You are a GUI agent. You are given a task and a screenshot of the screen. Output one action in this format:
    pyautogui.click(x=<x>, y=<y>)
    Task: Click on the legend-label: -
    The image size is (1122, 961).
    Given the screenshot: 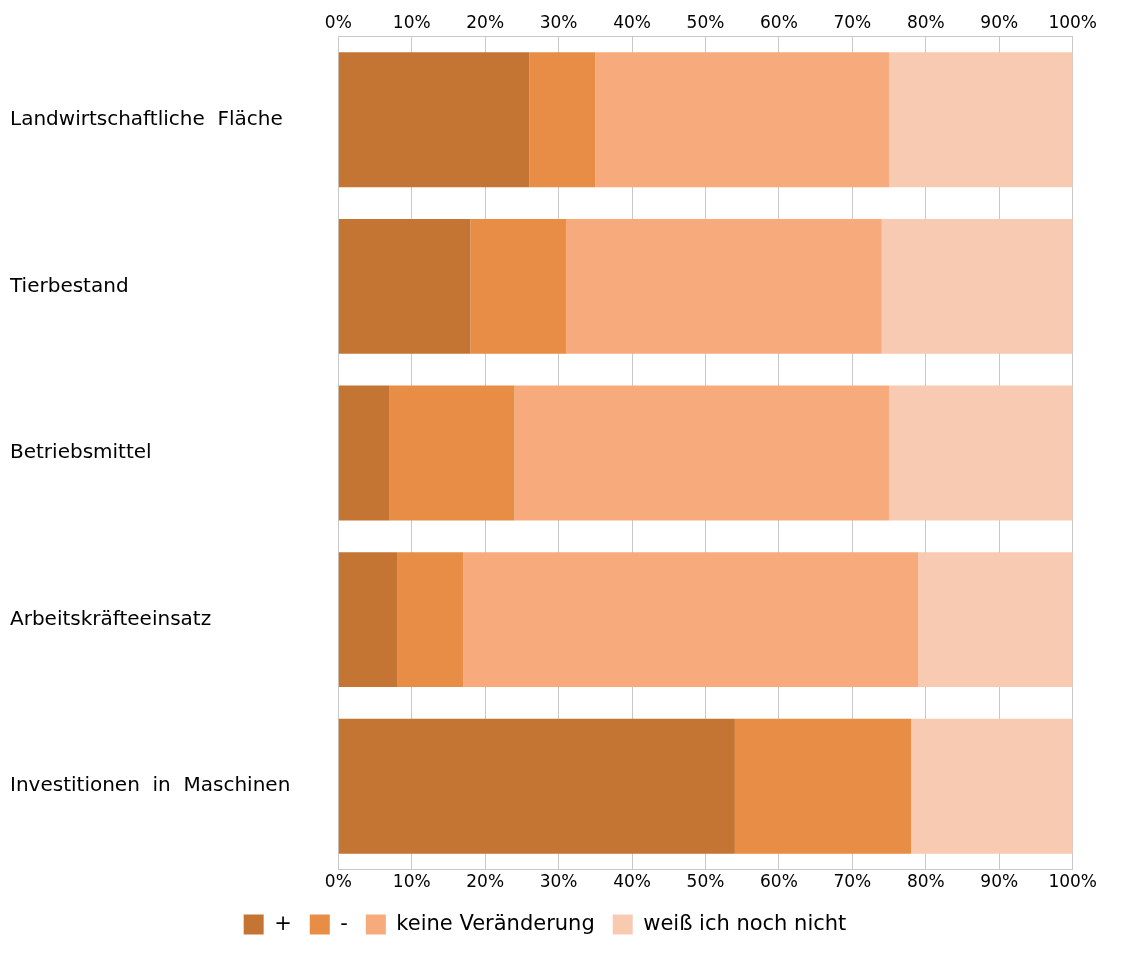 What is the action you would take?
    pyautogui.click(x=344, y=922)
    